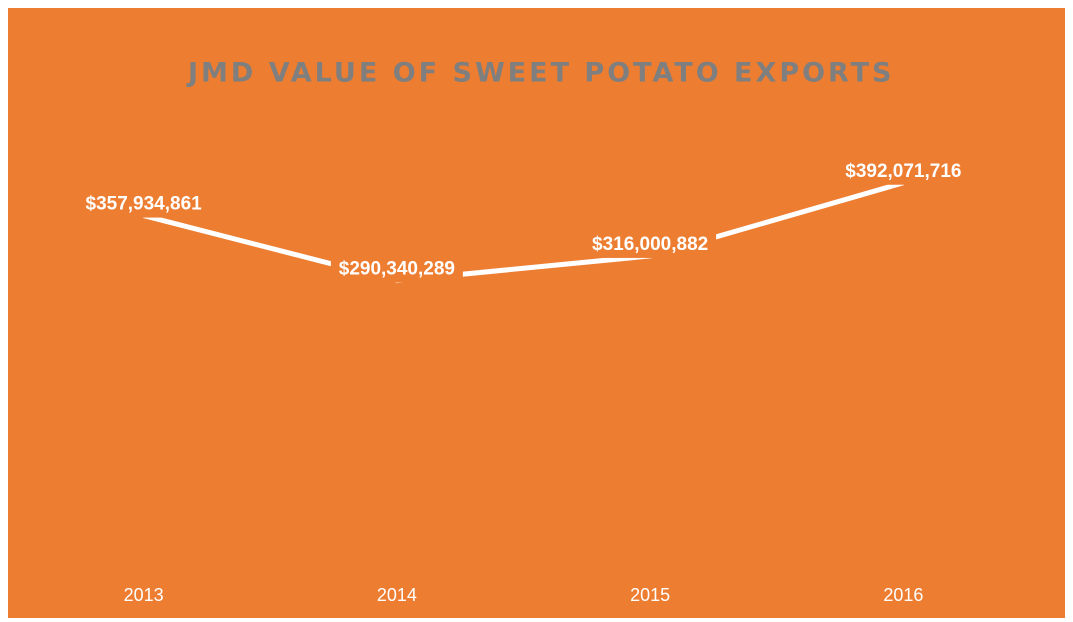 Image resolution: width=1073 pixels, height=622 pixels. I want to click on data-label: $316,000,882, so click(650, 244).